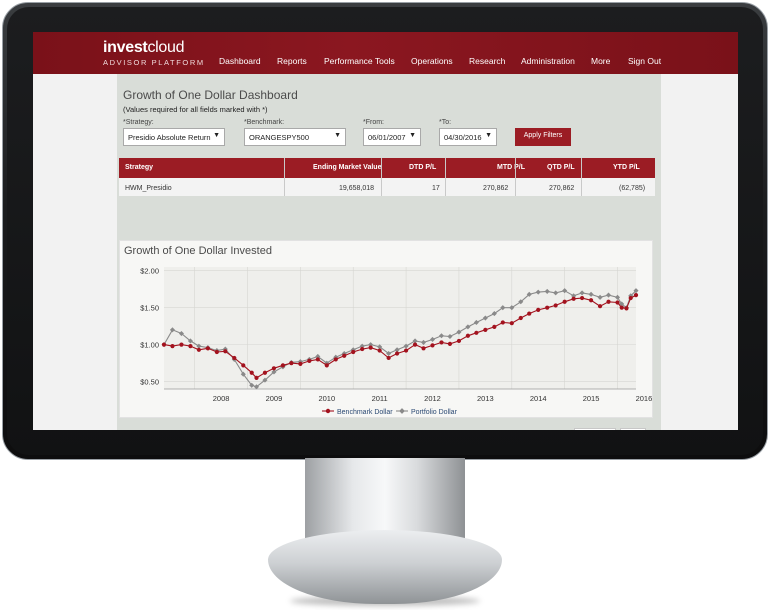 The height and width of the screenshot is (610, 771). I want to click on x-tick-label: 2015, so click(591, 398).